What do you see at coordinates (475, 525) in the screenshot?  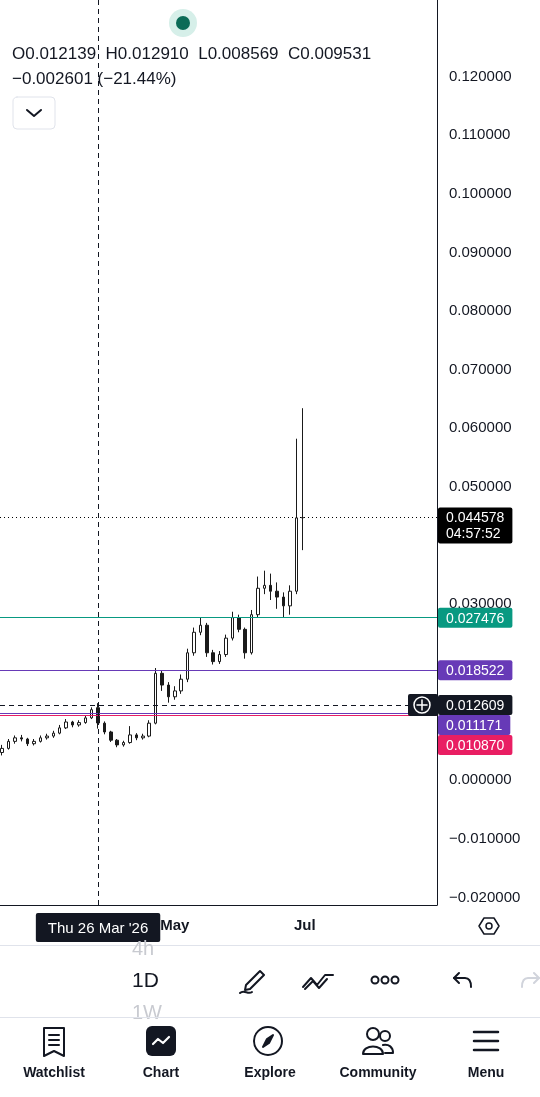 I see `ref-line-label: 0.044578 04:57:52` at bounding box center [475, 525].